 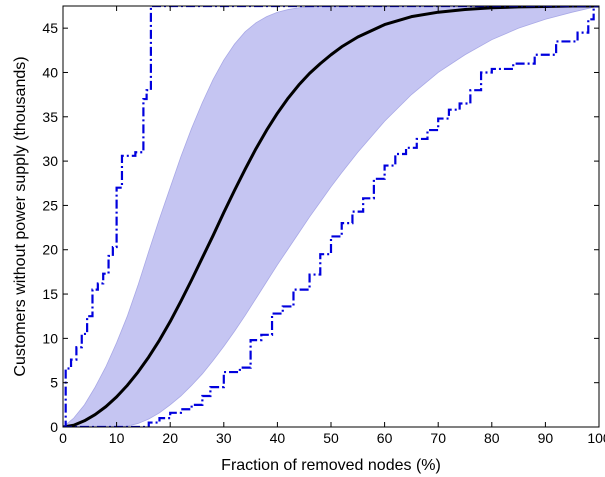 I want to click on x-tick-label: 20, so click(x=170, y=438).